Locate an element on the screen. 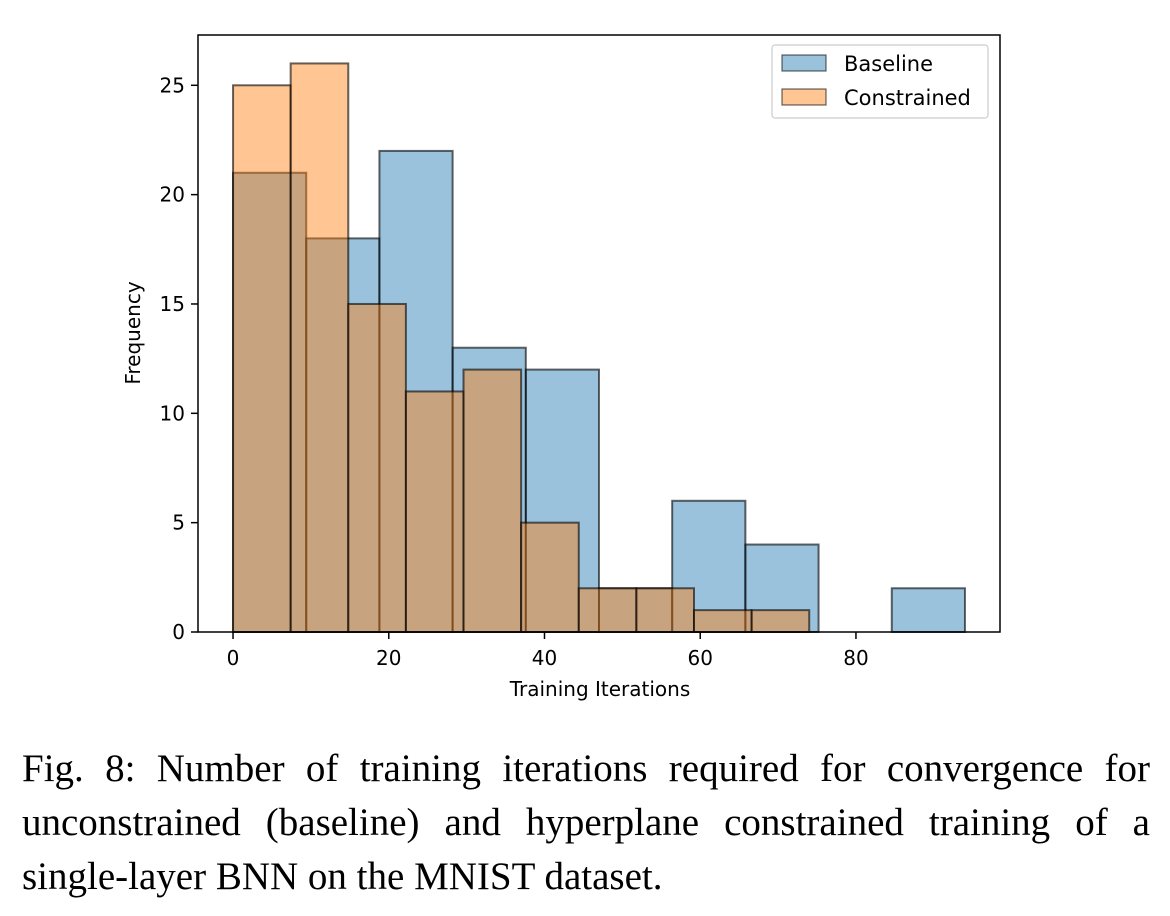  y-tick-label: 0 is located at coordinates (178, 632).